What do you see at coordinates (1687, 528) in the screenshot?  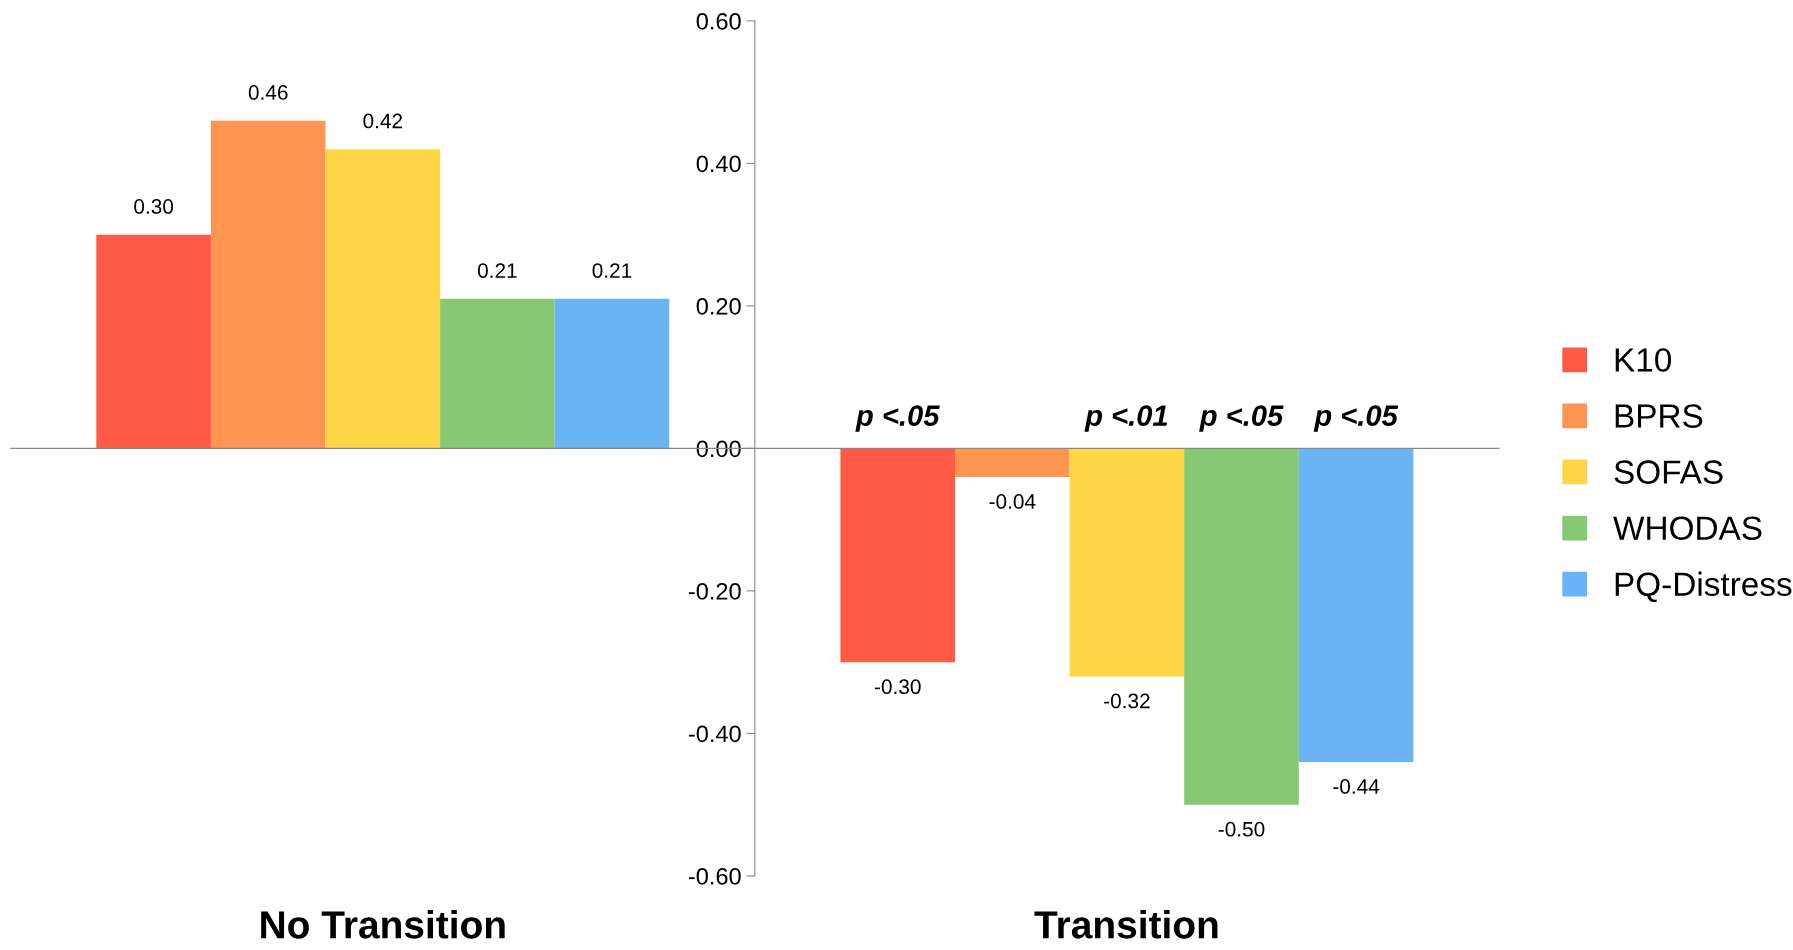 I see `legend-label: WHODAS` at bounding box center [1687, 528].